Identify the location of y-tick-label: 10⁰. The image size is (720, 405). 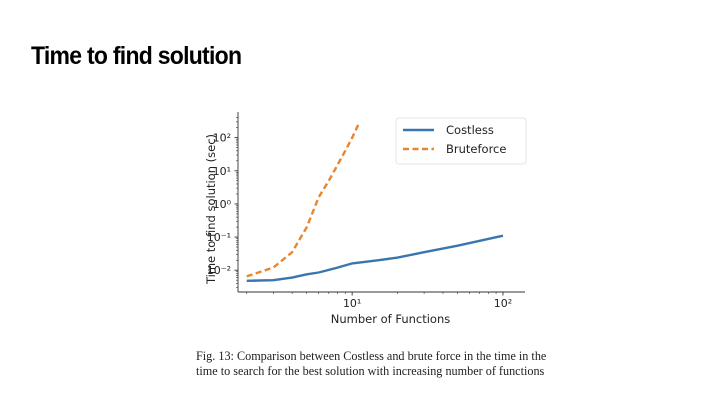
(222, 204).